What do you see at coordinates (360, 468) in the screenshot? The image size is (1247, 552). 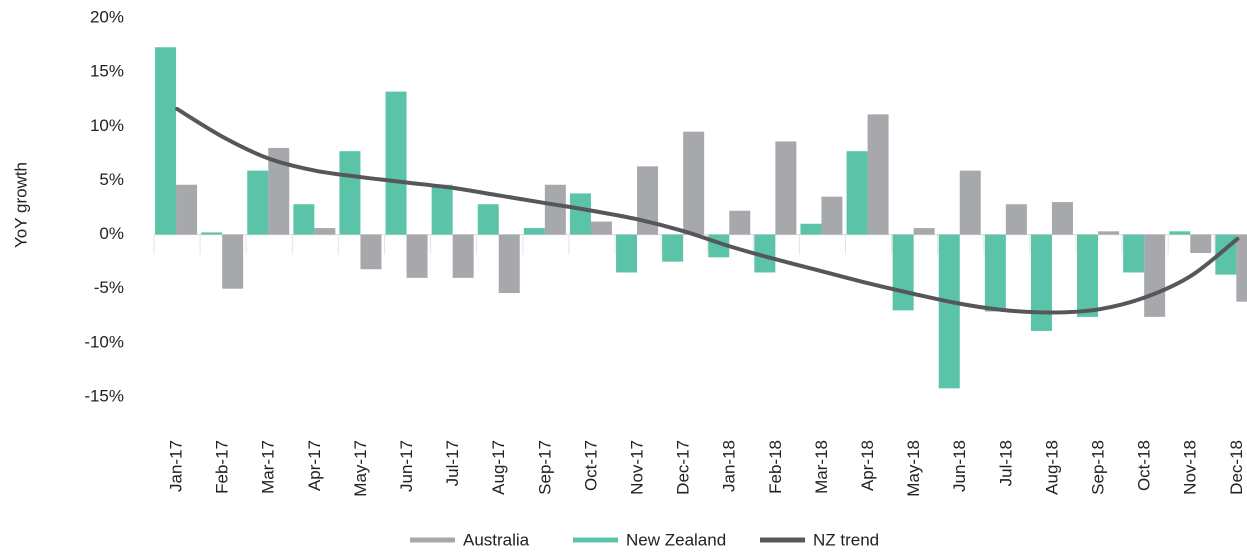 I see `x-tick-label: May-17` at bounding box center [360, 468].